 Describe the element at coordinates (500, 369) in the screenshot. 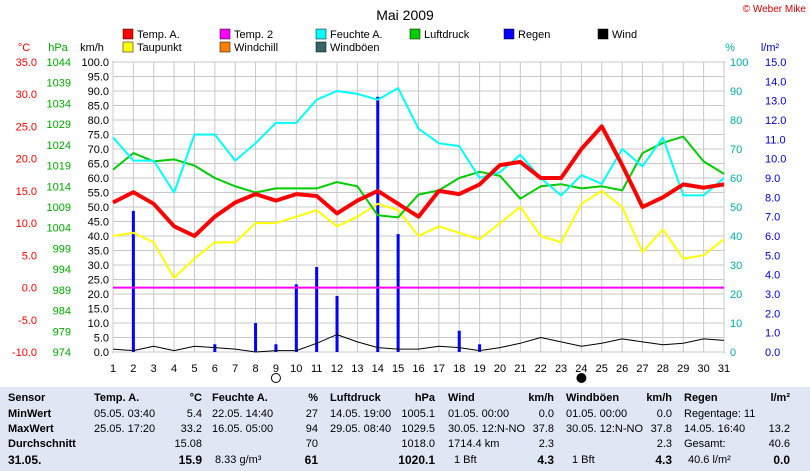

I see `x-tick-label: 20` at that location.